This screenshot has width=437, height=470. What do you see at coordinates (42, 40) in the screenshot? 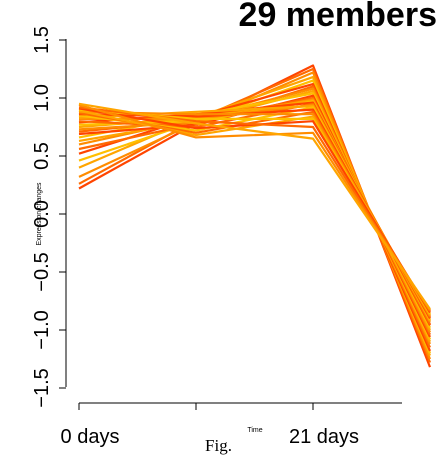
I see `y-tick-label: 1.5` at bounding box center [42, 40].